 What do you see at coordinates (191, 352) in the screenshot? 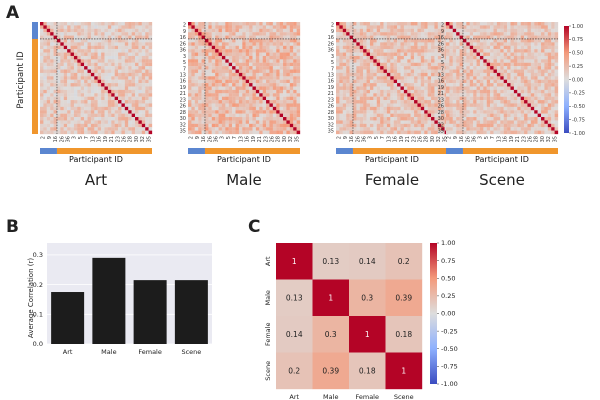
I see `x-tick-label: Scene` at bounding box center [191, 352].